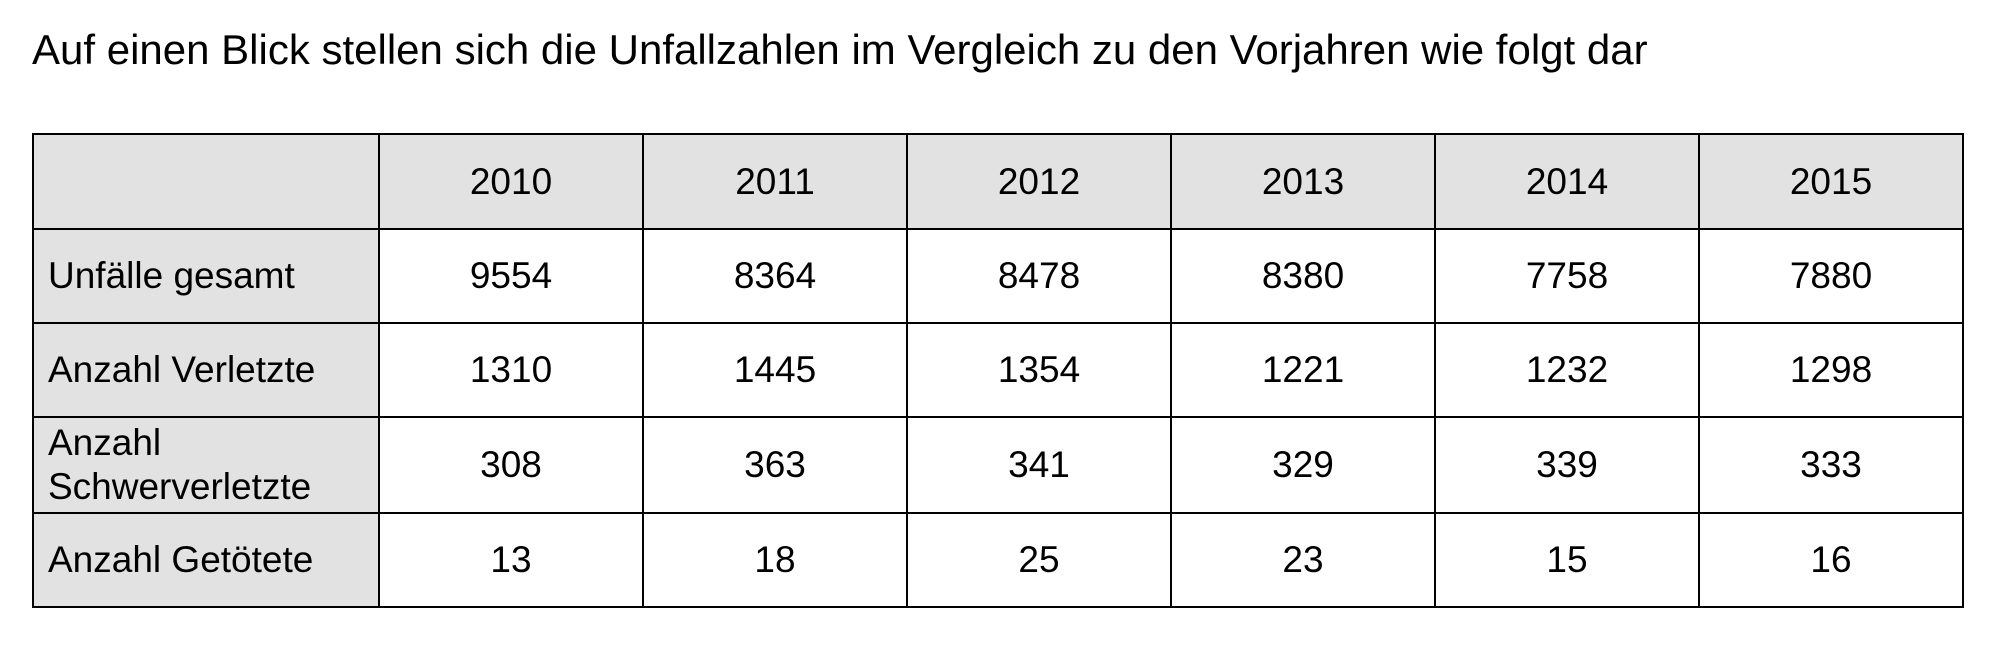  I want to click on table-cell: 363, so click(775, 465).